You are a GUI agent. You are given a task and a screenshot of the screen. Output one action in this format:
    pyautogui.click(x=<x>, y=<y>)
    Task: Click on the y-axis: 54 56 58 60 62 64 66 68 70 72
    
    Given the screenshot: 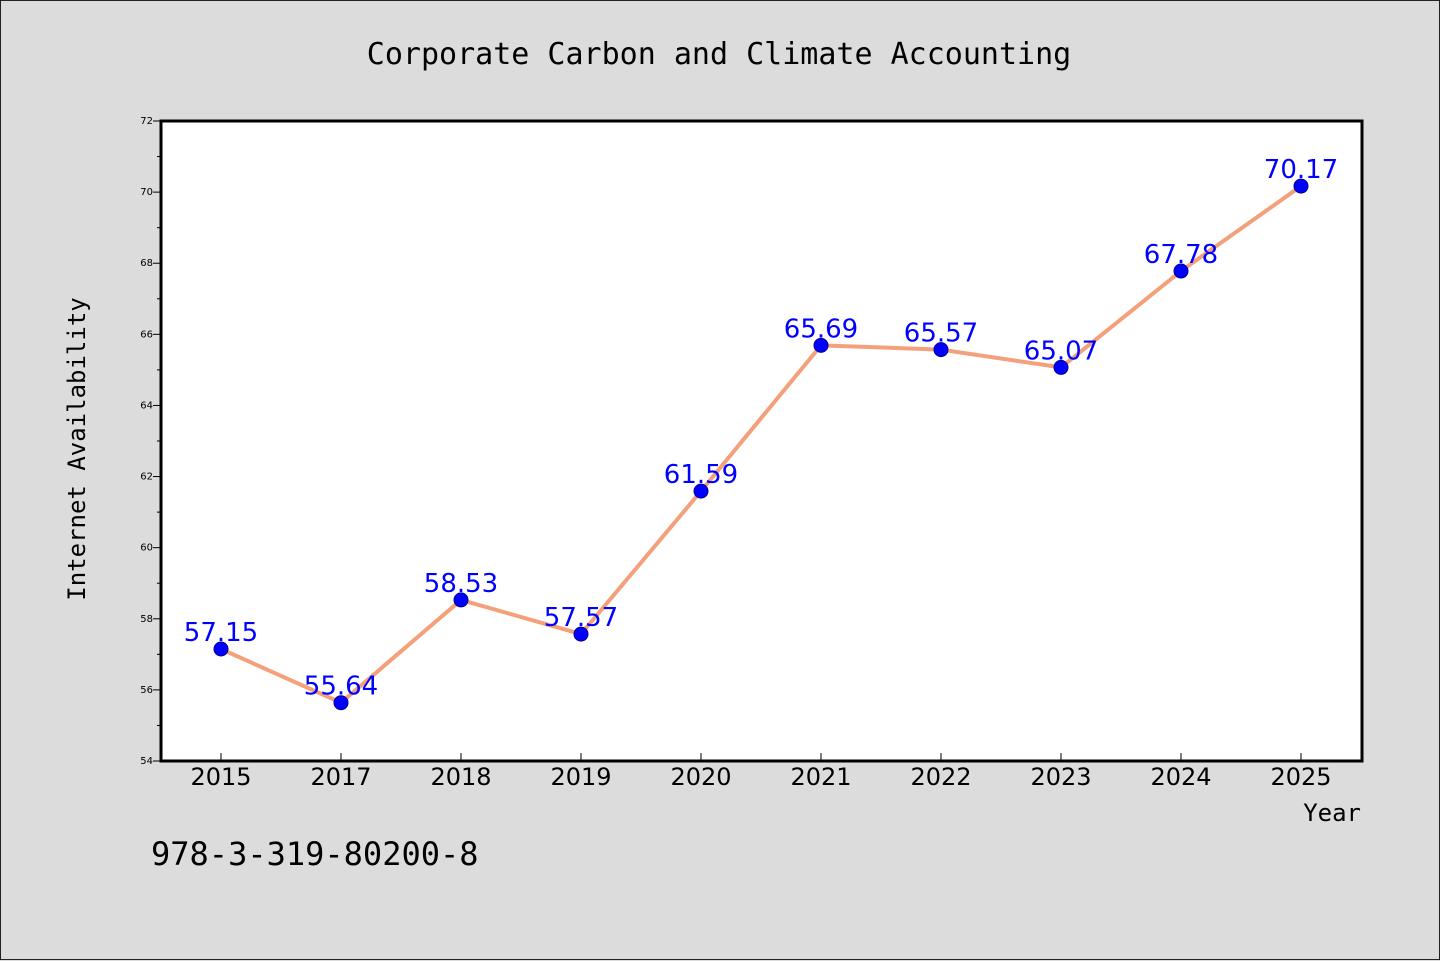 What is the action you would take?
    pyautogui.click(x=150, y=441)
    